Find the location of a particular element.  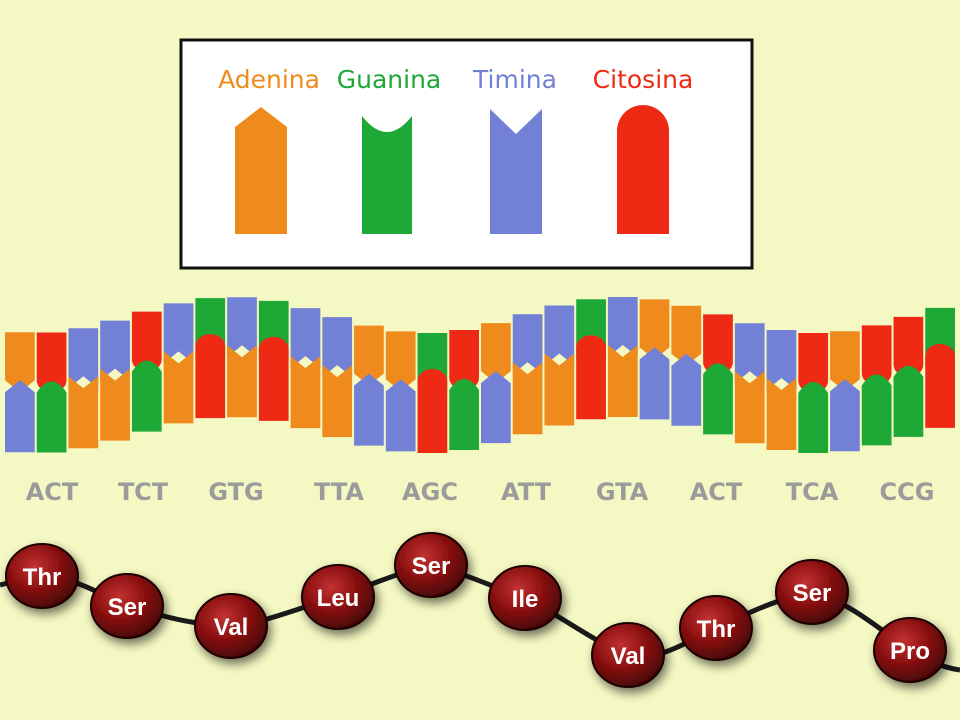

amino-acid-label: Leu is located at coordinates (338, 598).